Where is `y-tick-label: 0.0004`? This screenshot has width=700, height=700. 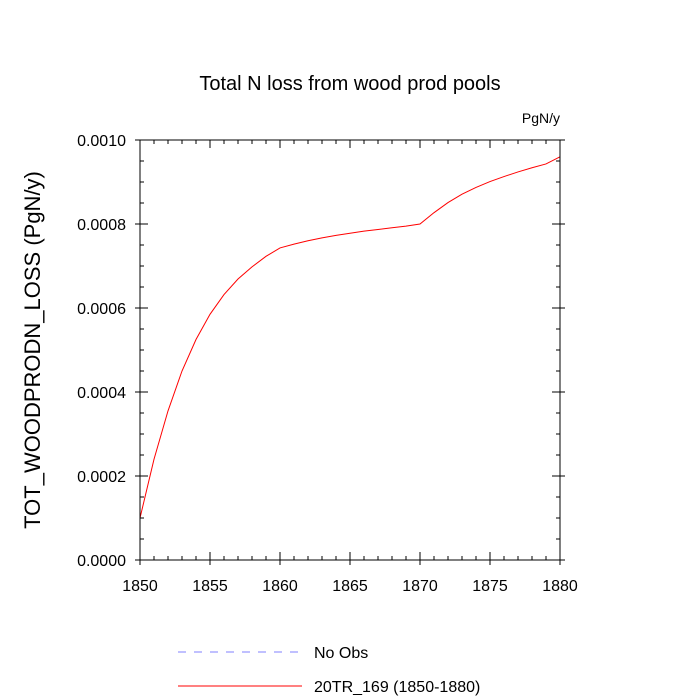 y-tick-label: 0.0004 is located at coordinates (101, 393).